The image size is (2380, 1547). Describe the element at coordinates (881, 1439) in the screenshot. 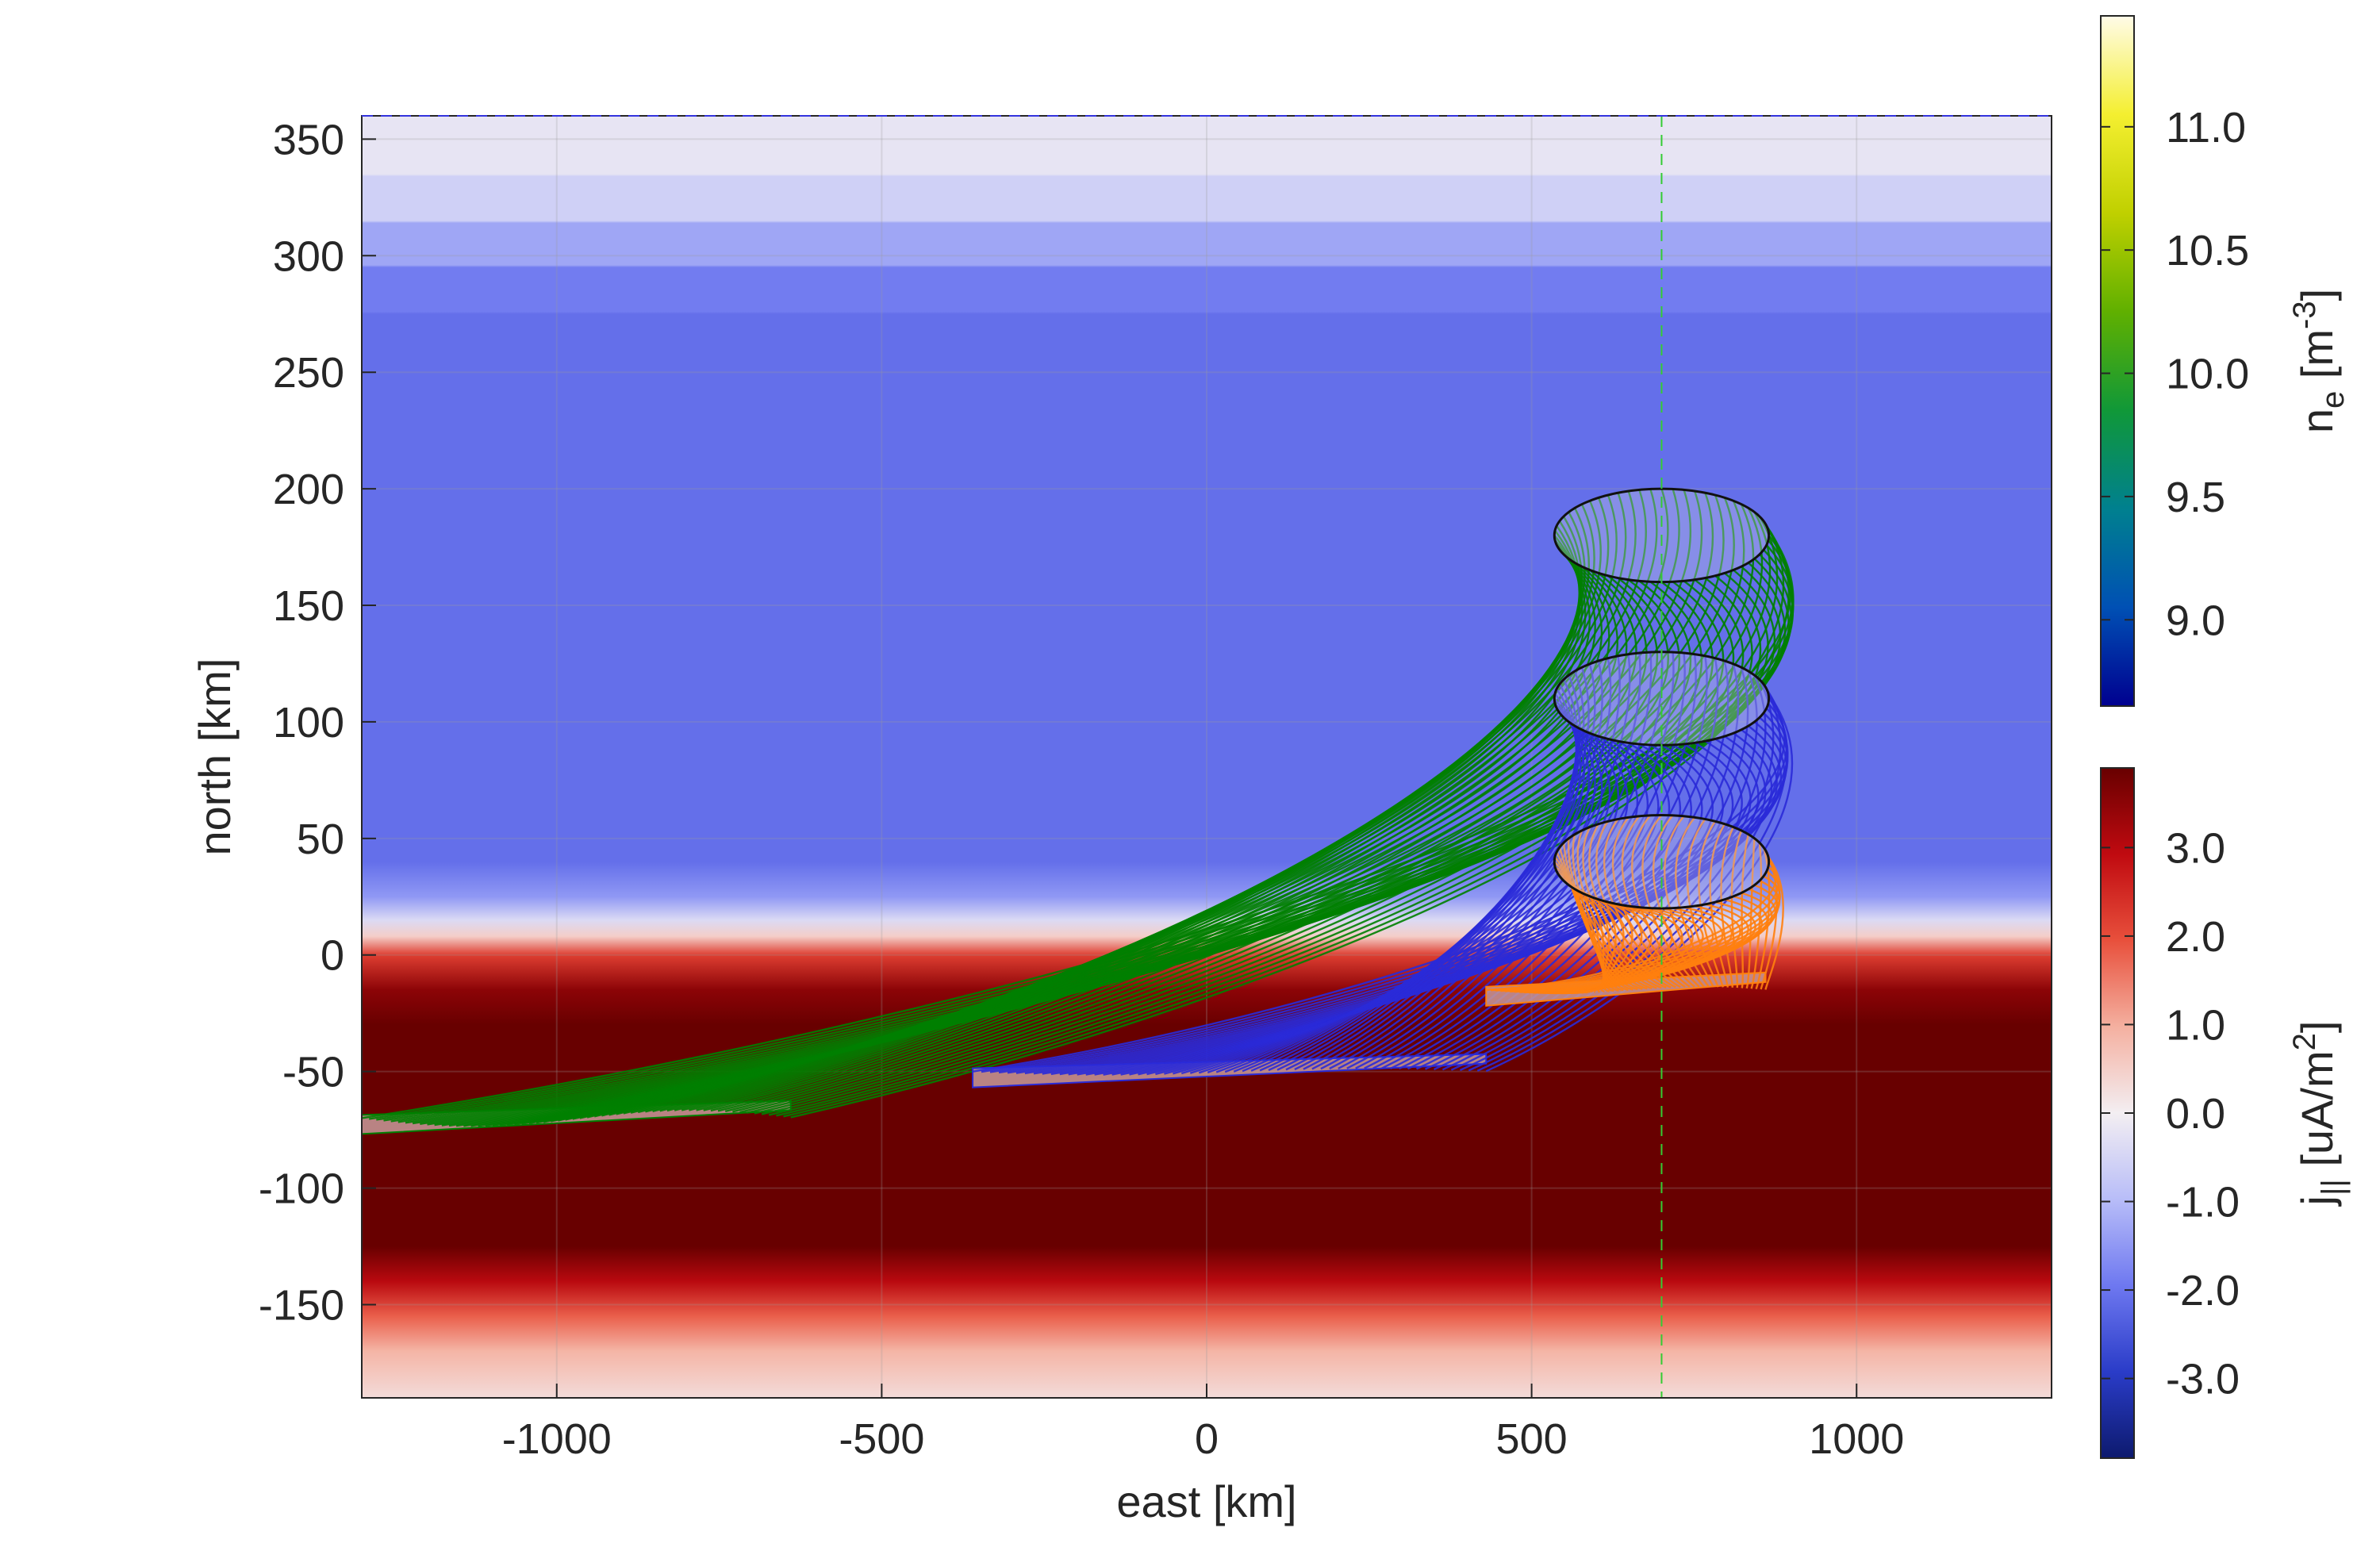

I see `x-tick-label: -500` at that location.